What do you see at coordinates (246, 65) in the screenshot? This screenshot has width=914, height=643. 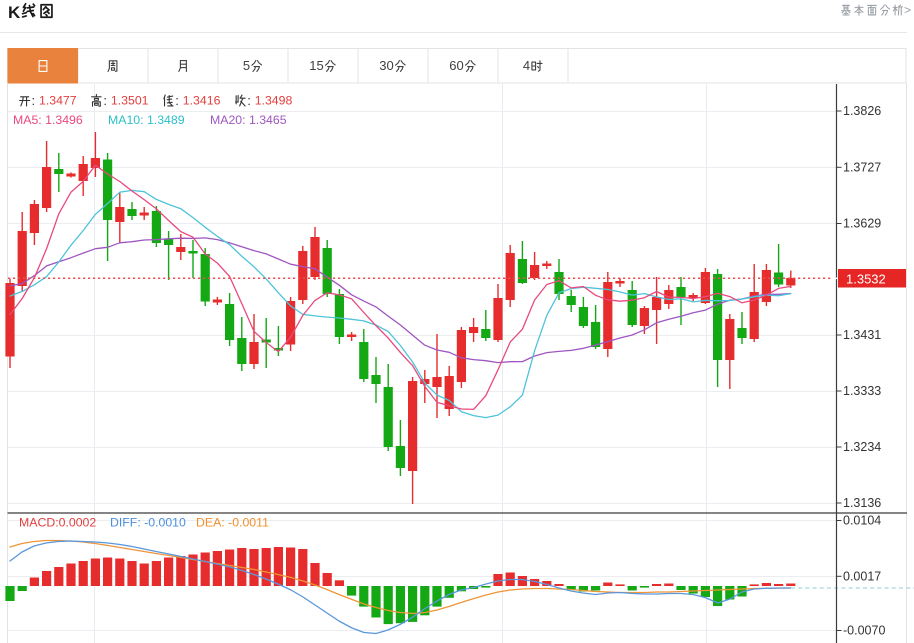 I see `svg-text: 5` at bounding box center [246, 65].